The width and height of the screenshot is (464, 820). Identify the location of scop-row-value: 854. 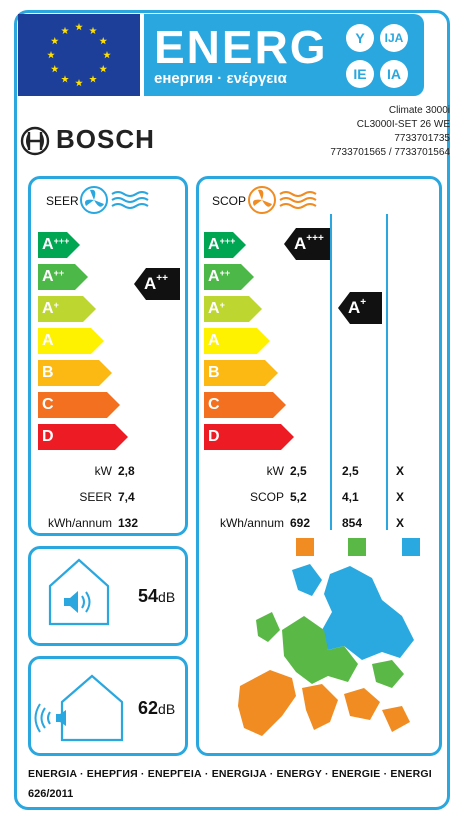
(352, 523).